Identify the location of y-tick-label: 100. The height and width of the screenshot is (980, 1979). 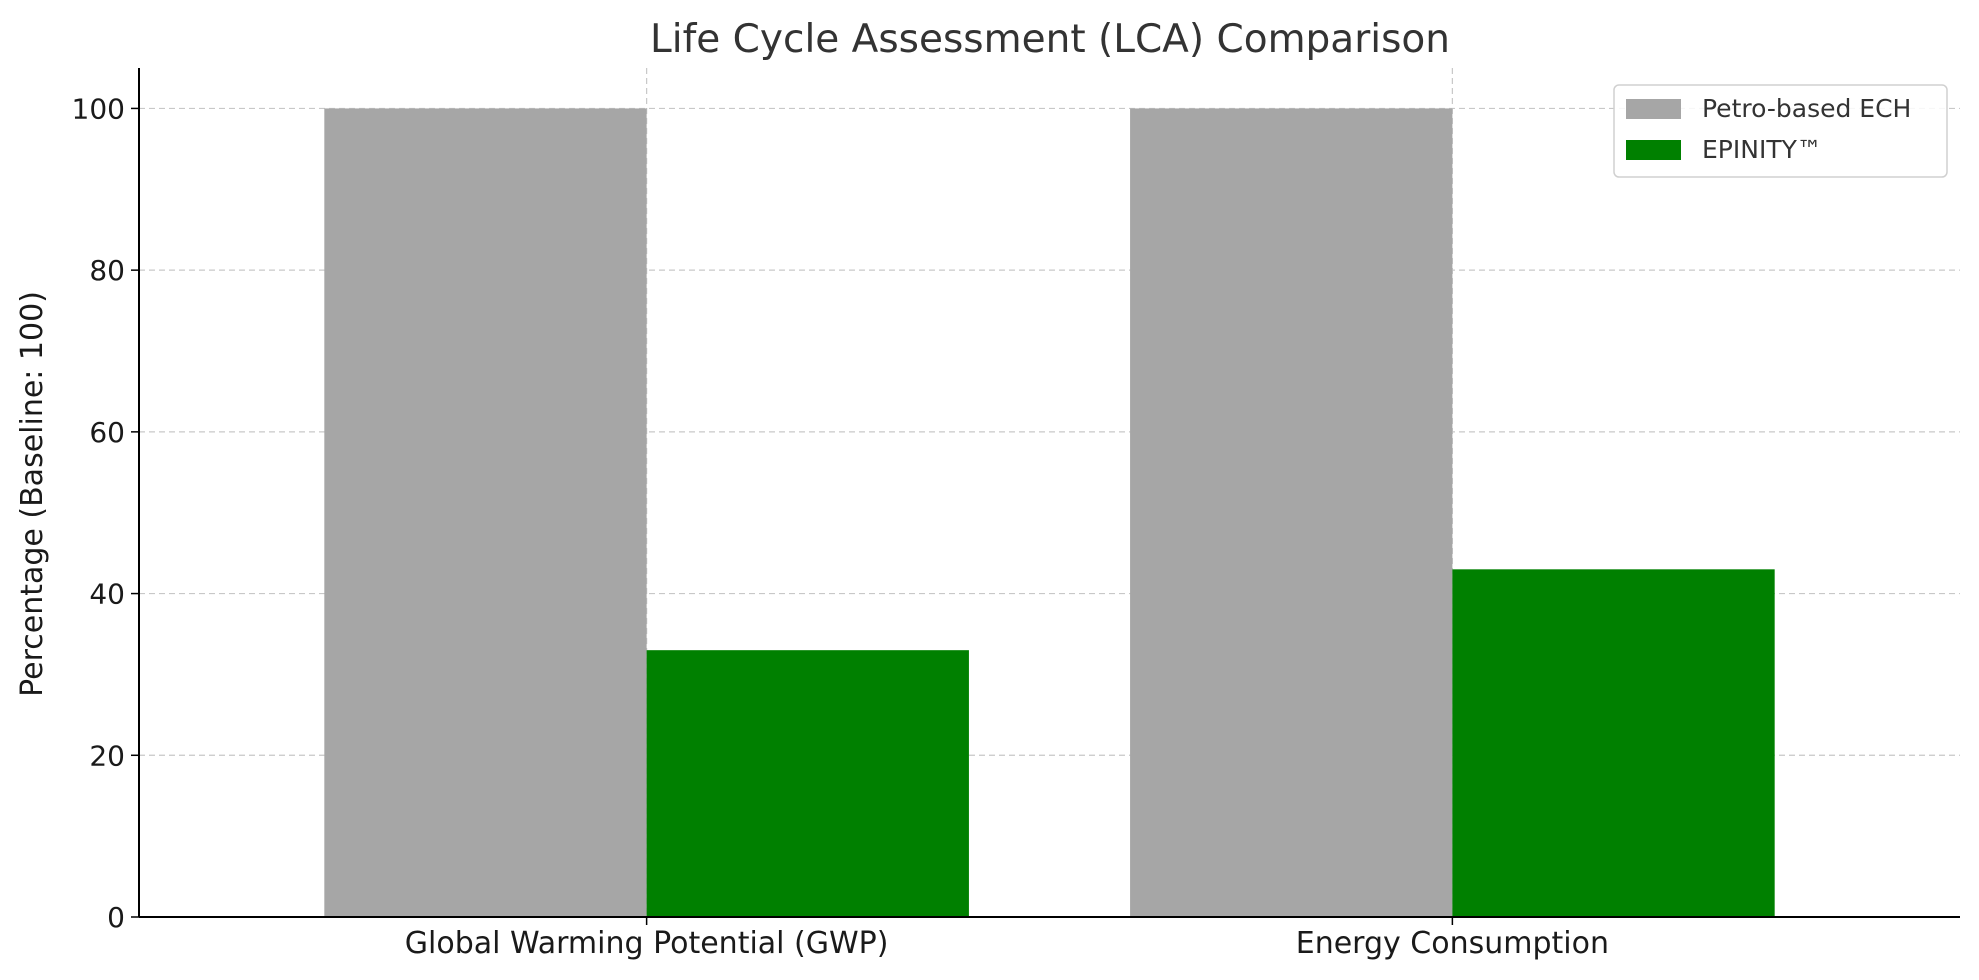
(98, 108).